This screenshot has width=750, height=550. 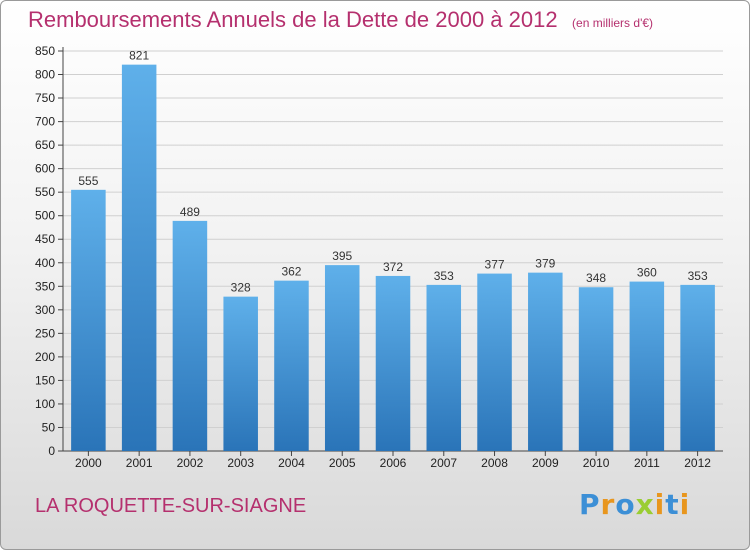 What do you see at coordinates (596, 463) in the screenshot?
I see `x-tick-label-2010: 2010` at bounding box center [596, 463].